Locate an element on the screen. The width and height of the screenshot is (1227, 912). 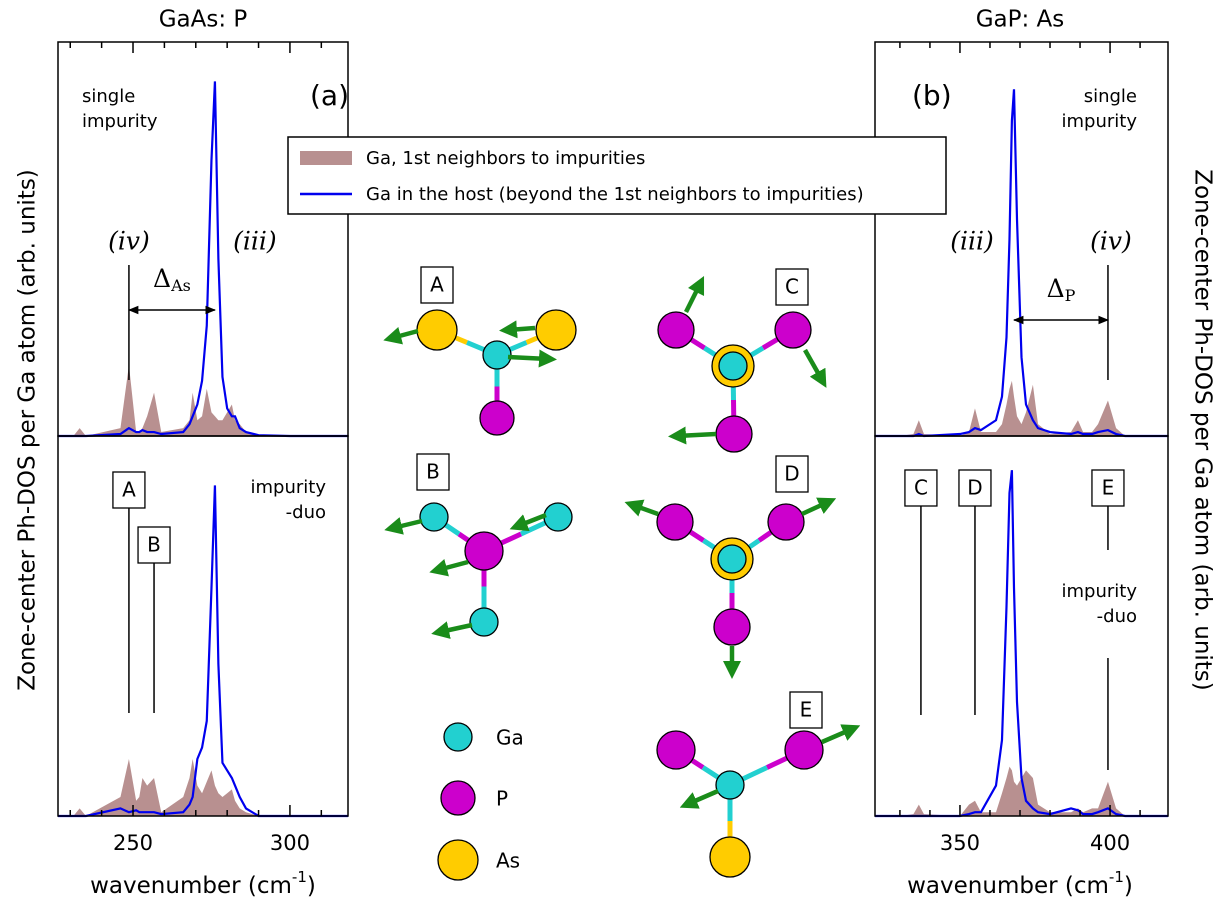
mode-label: A is located at coordinates (437, 285).